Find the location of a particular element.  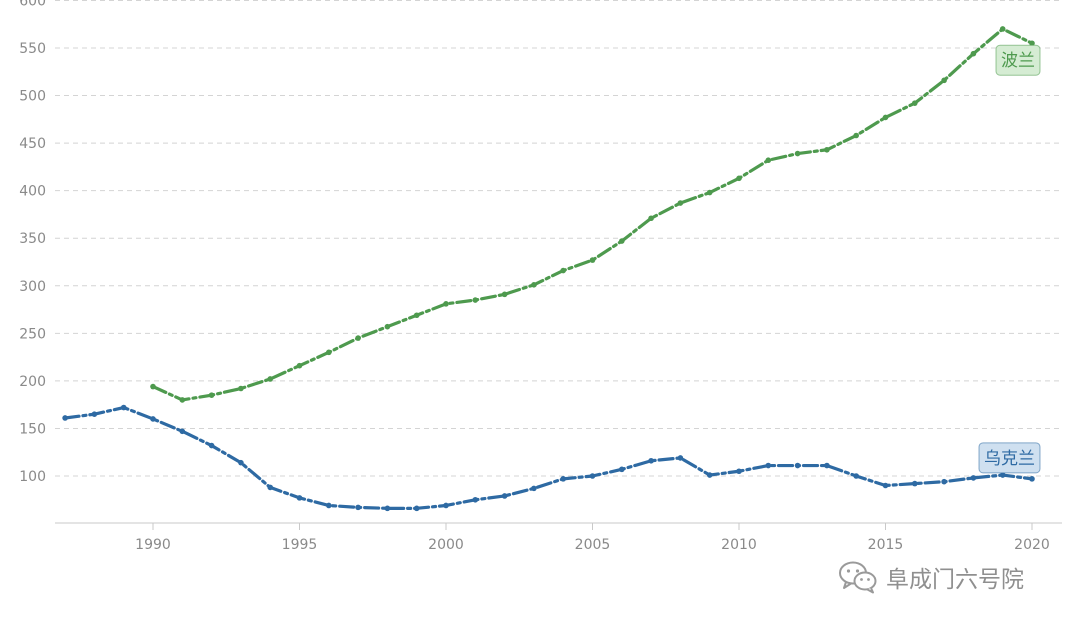

y-tick-label: 300 is located at coordinates (32, 287).